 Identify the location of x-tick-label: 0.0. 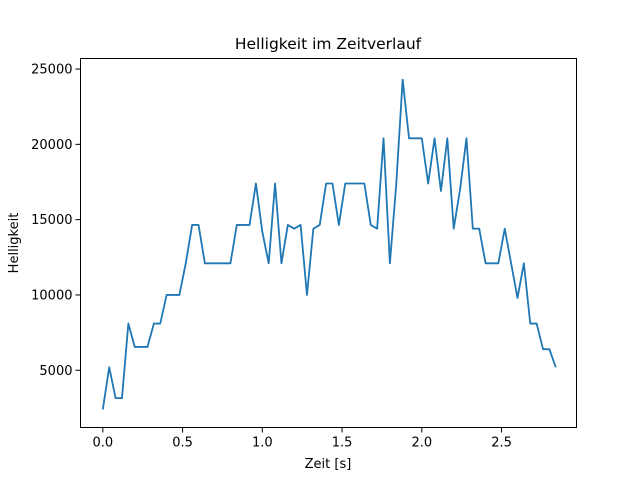
(102, 443).